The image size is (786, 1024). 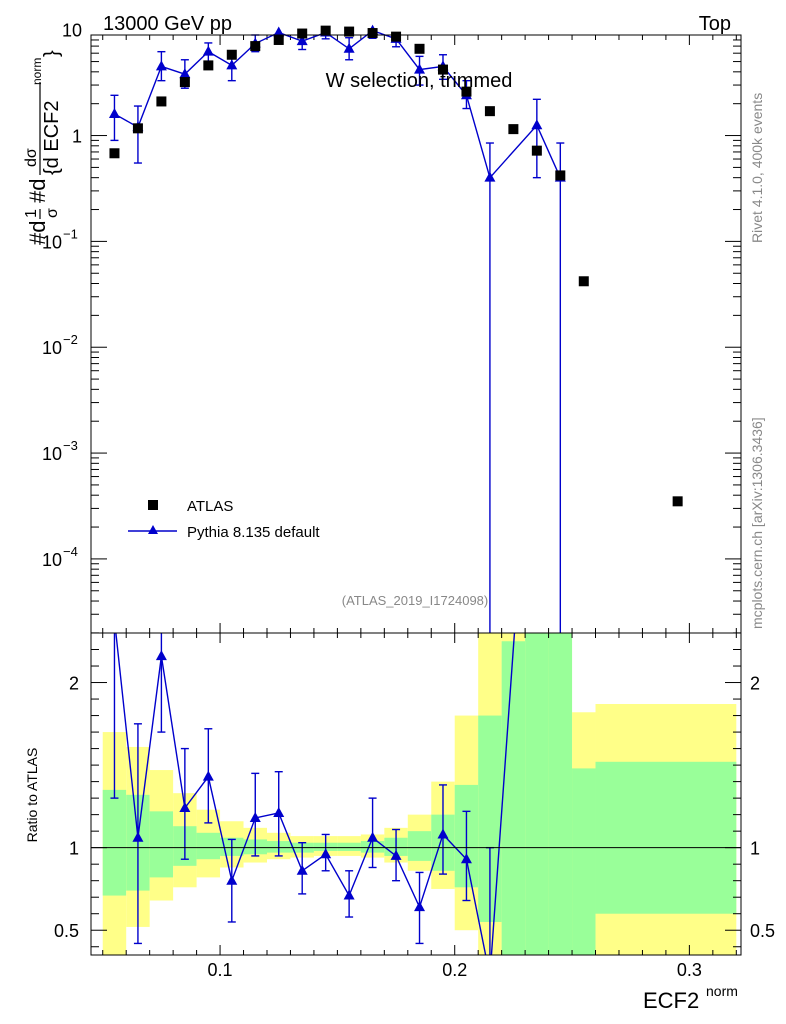 What do you see at coordinates (153, 505) in the screenshot?
I see `legend-data-marker` at bounding box center [153, 505].